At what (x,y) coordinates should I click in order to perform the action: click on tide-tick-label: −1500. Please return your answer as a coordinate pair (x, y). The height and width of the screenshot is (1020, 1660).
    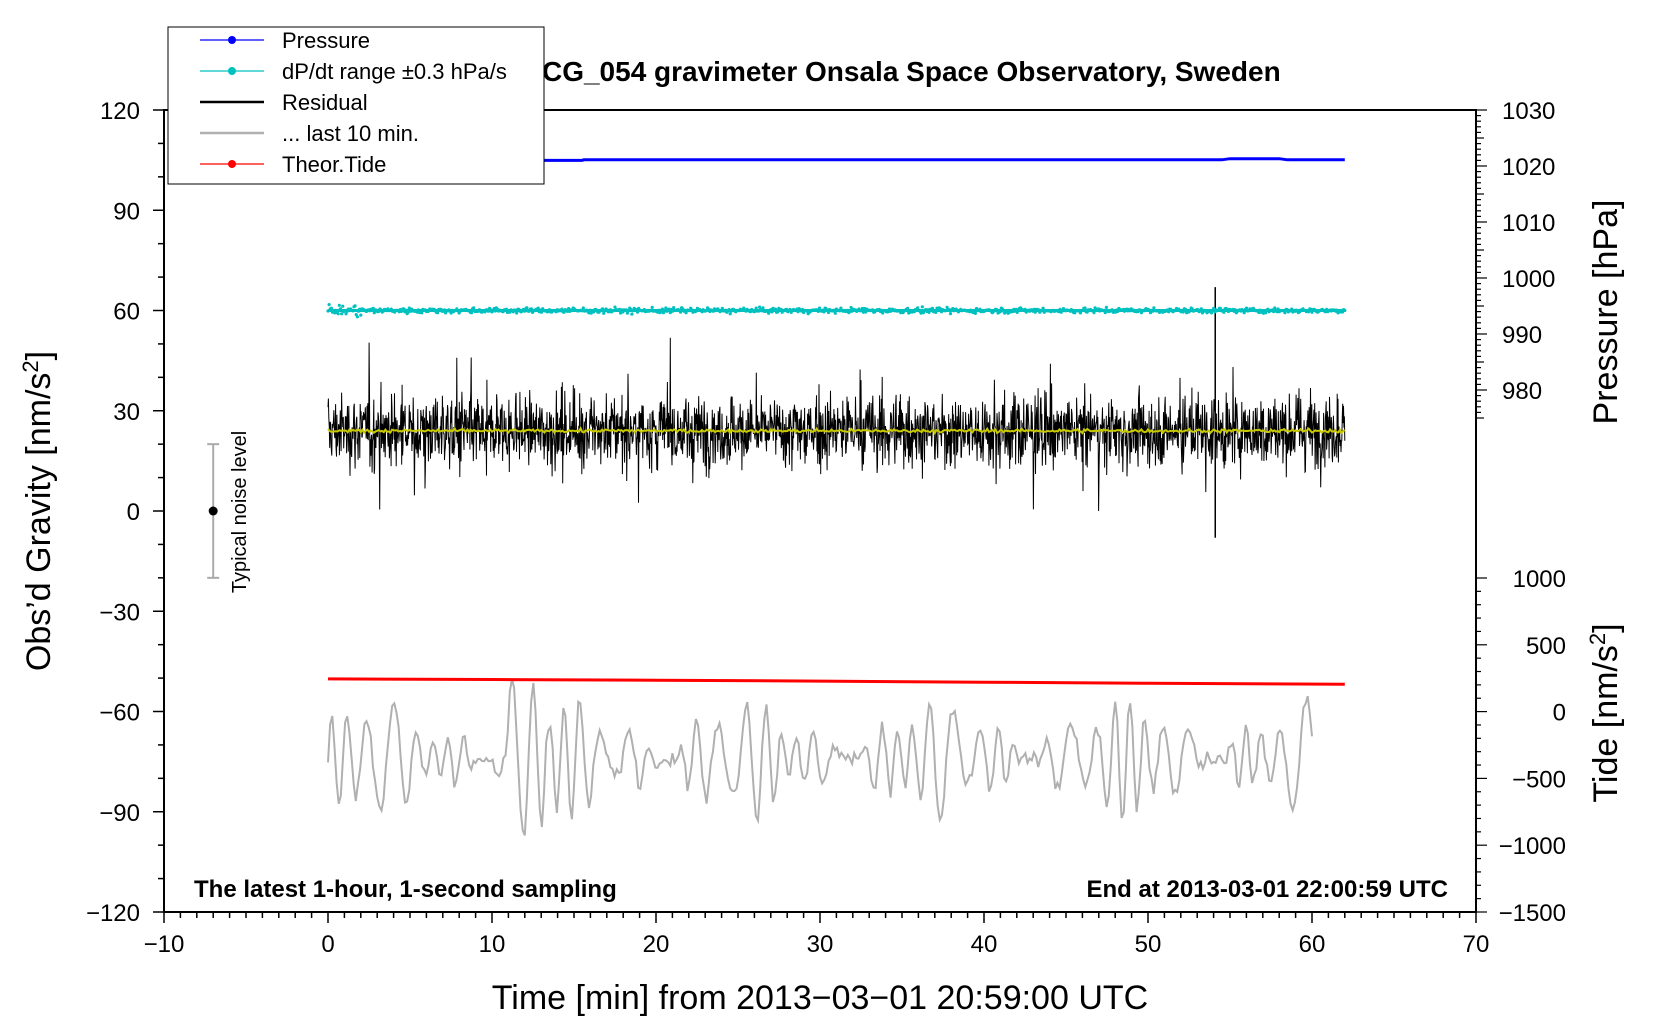
    Looking at the image, I should click on (1532, 913).